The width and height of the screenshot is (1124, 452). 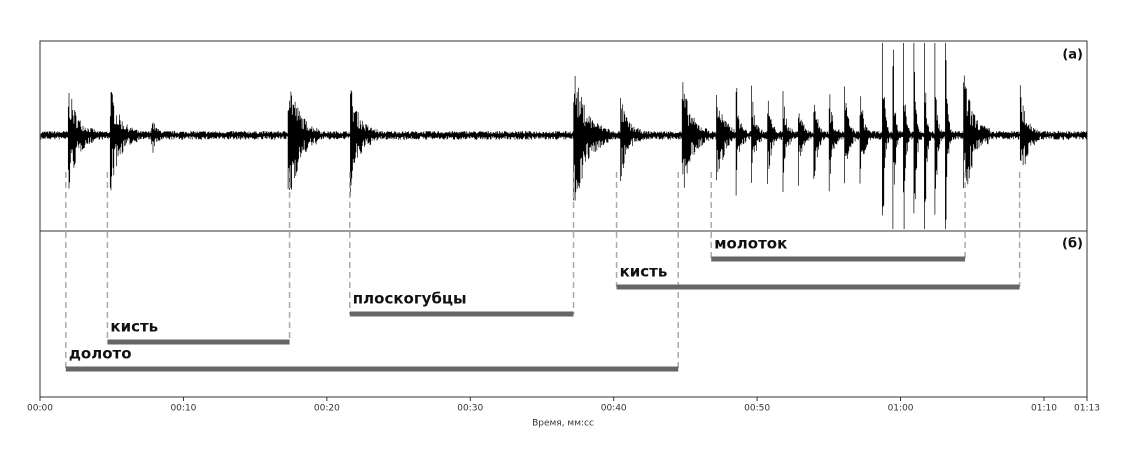 What do you see at coordinates (1072, 244) in the screenshot?
I see `panel-label: (б)` at bounding box center [1072, 244].